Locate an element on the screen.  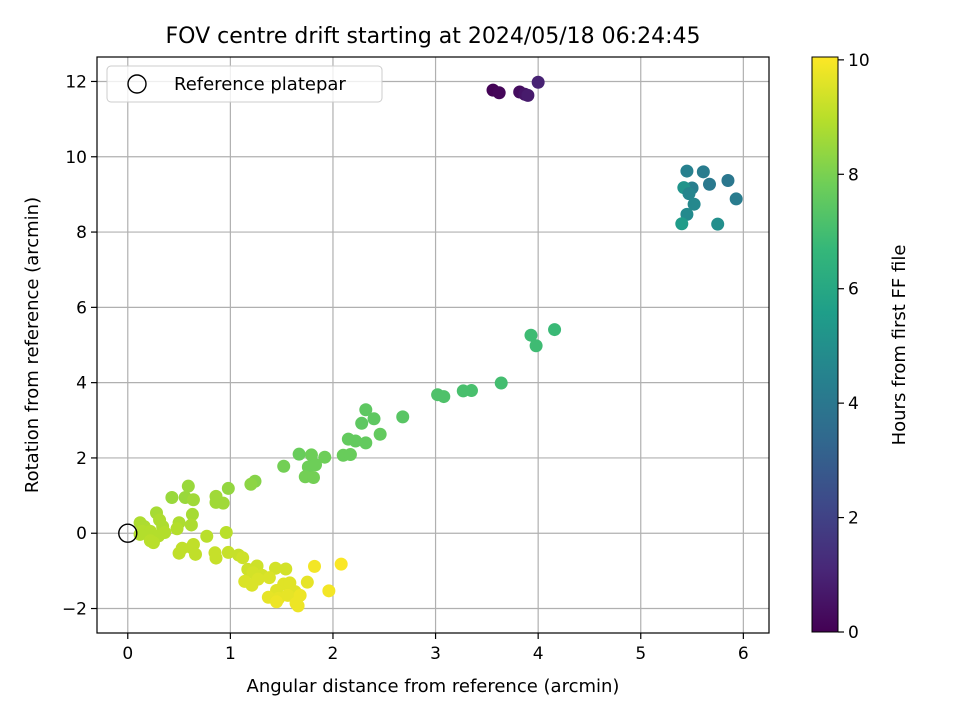
x-tick-label: 3 is located at coordinates (435, 654).